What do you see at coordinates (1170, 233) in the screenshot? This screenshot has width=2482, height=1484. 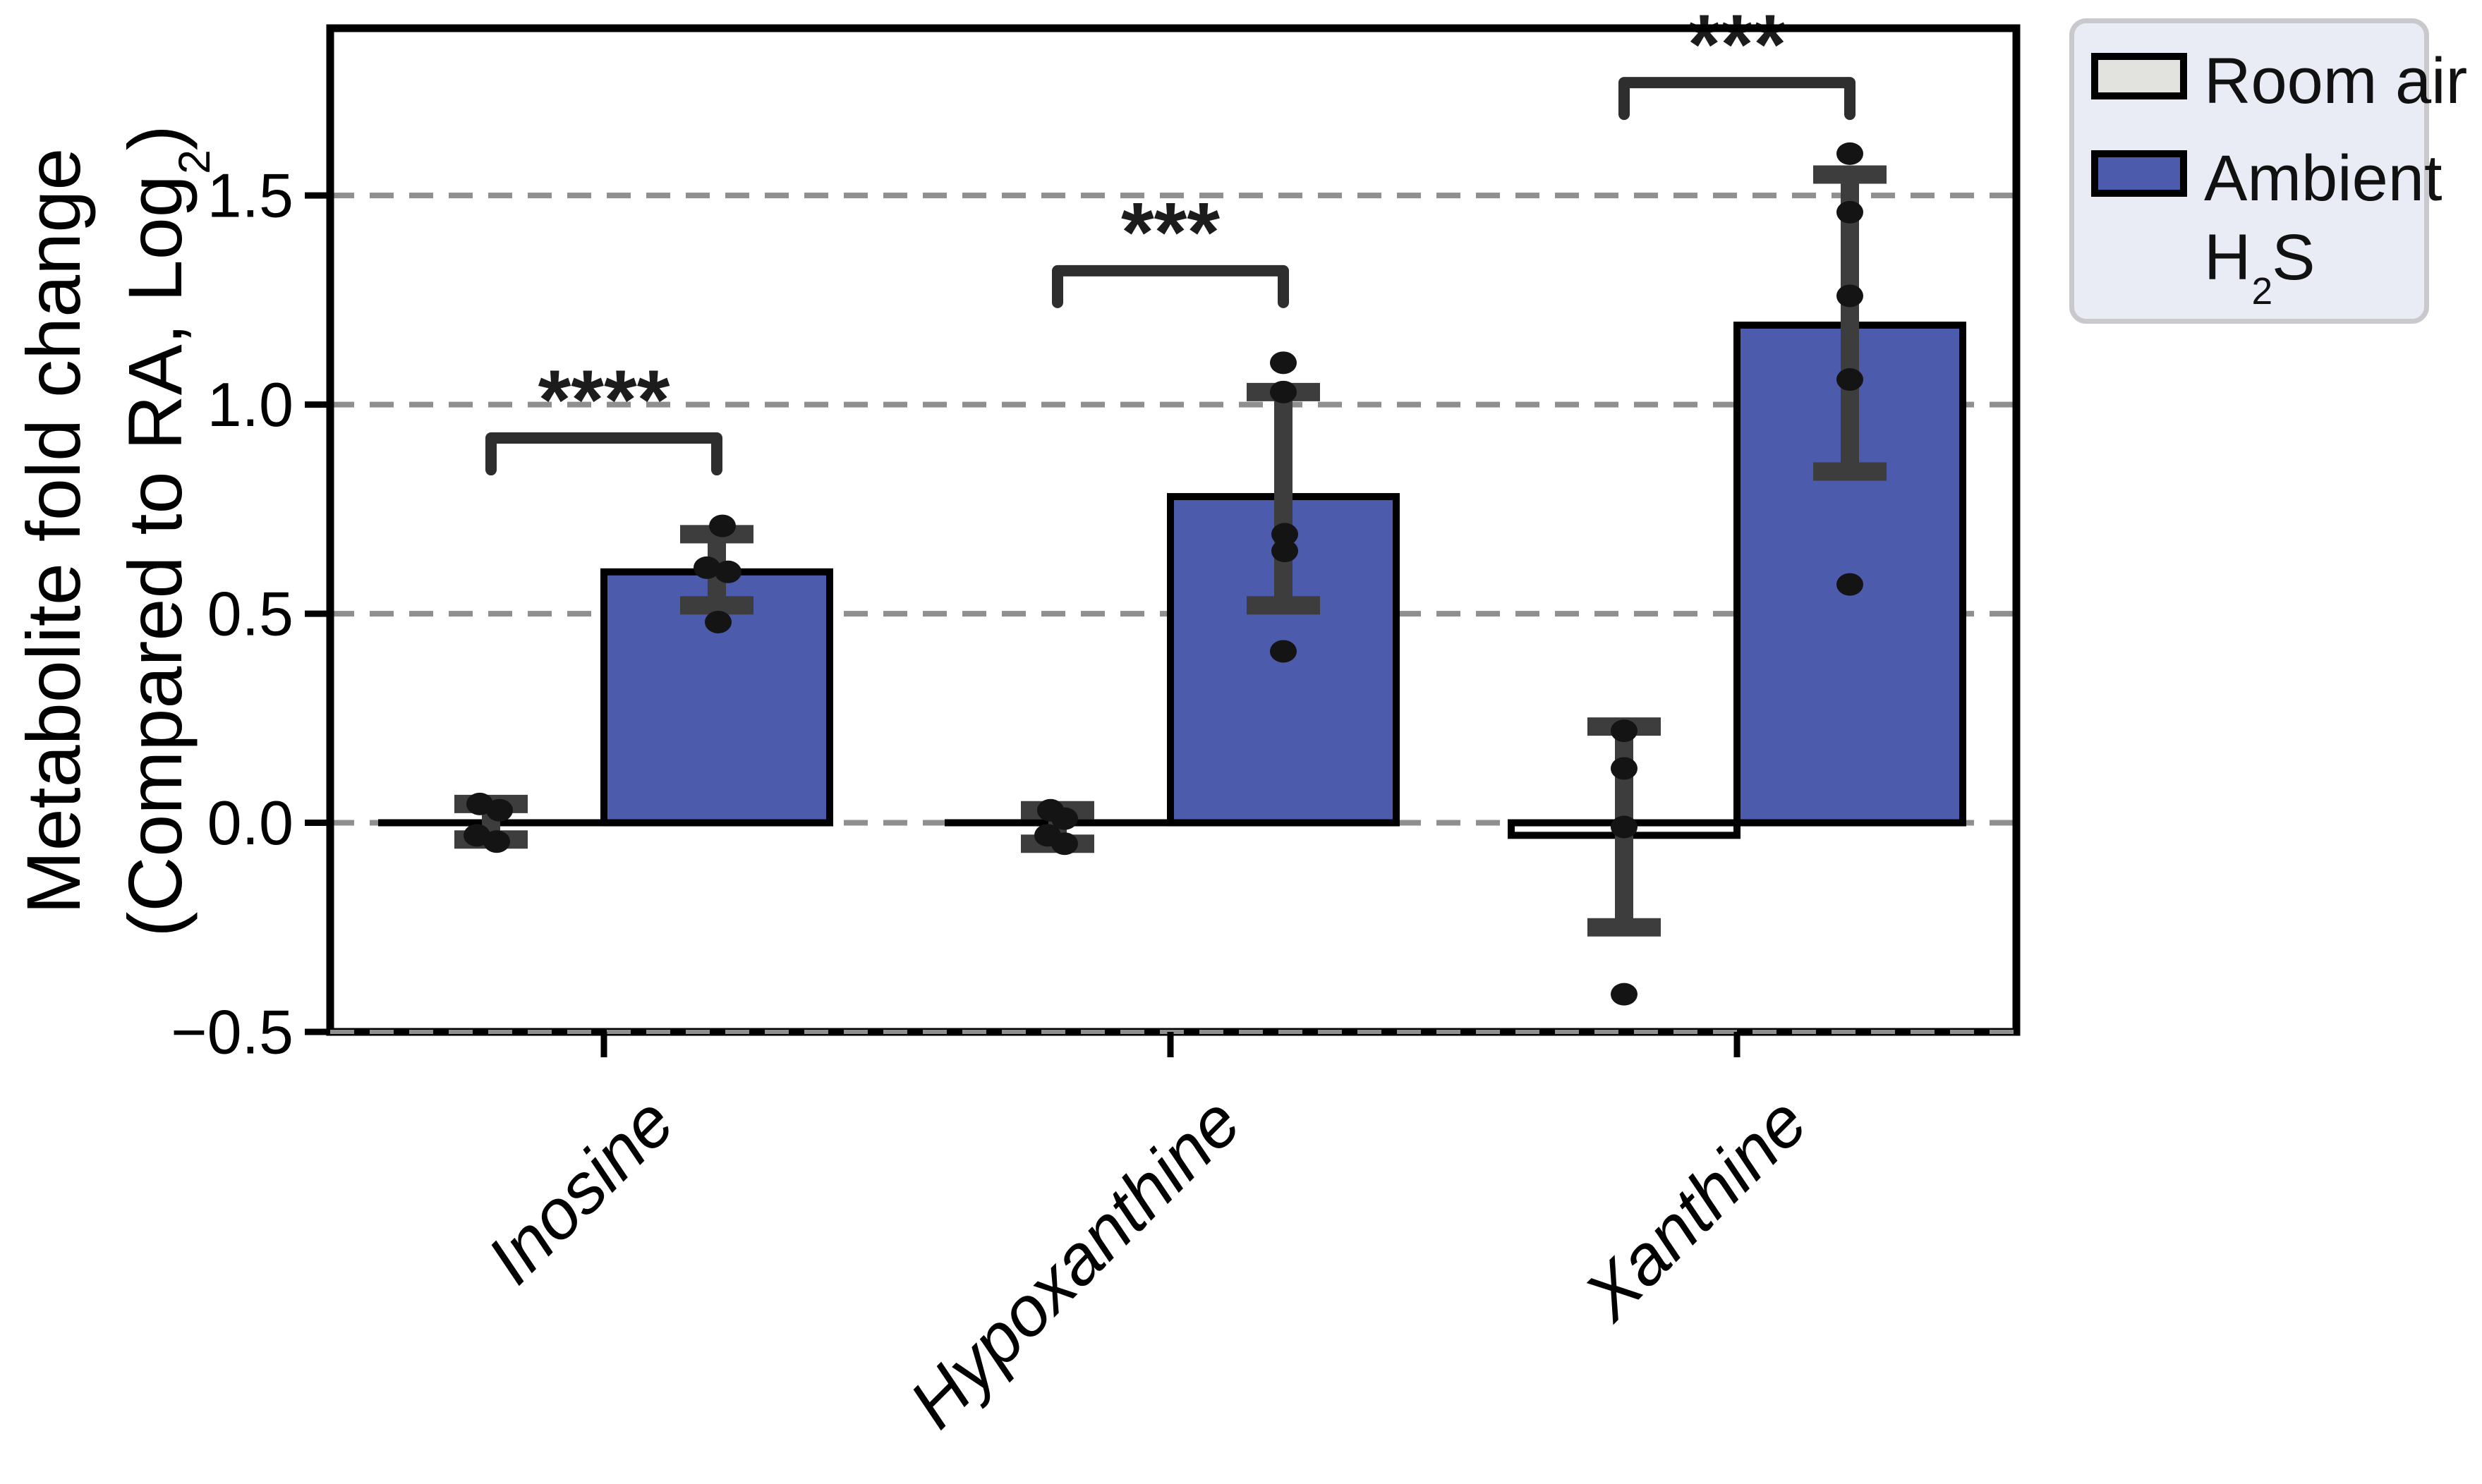 I see `significance-stars-hypoxanthine: ***` at bounding box center [1170, 233].